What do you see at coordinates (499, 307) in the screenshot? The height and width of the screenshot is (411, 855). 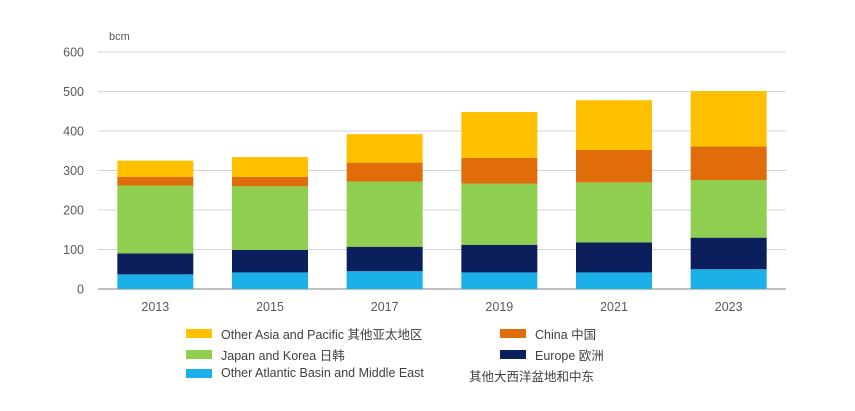 I see `x-tick-label: 2019` at bounding box center [499, 307].